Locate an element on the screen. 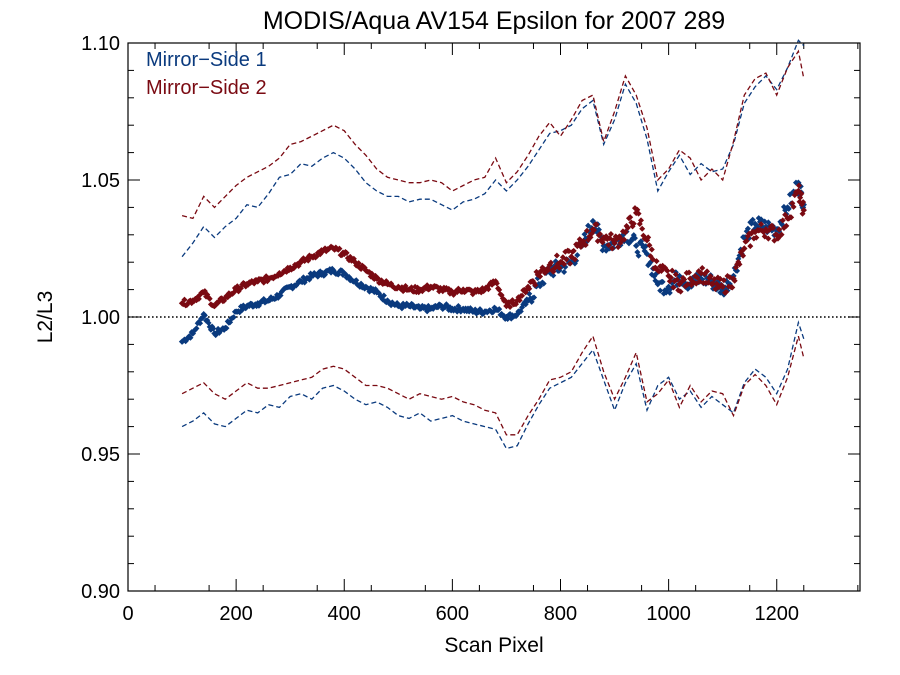 Image resolution: width=900 pixels, height=675 pixels. legend: Mirror−Side 1 Mirror−Side 2 is located at coordinates (206, 74).